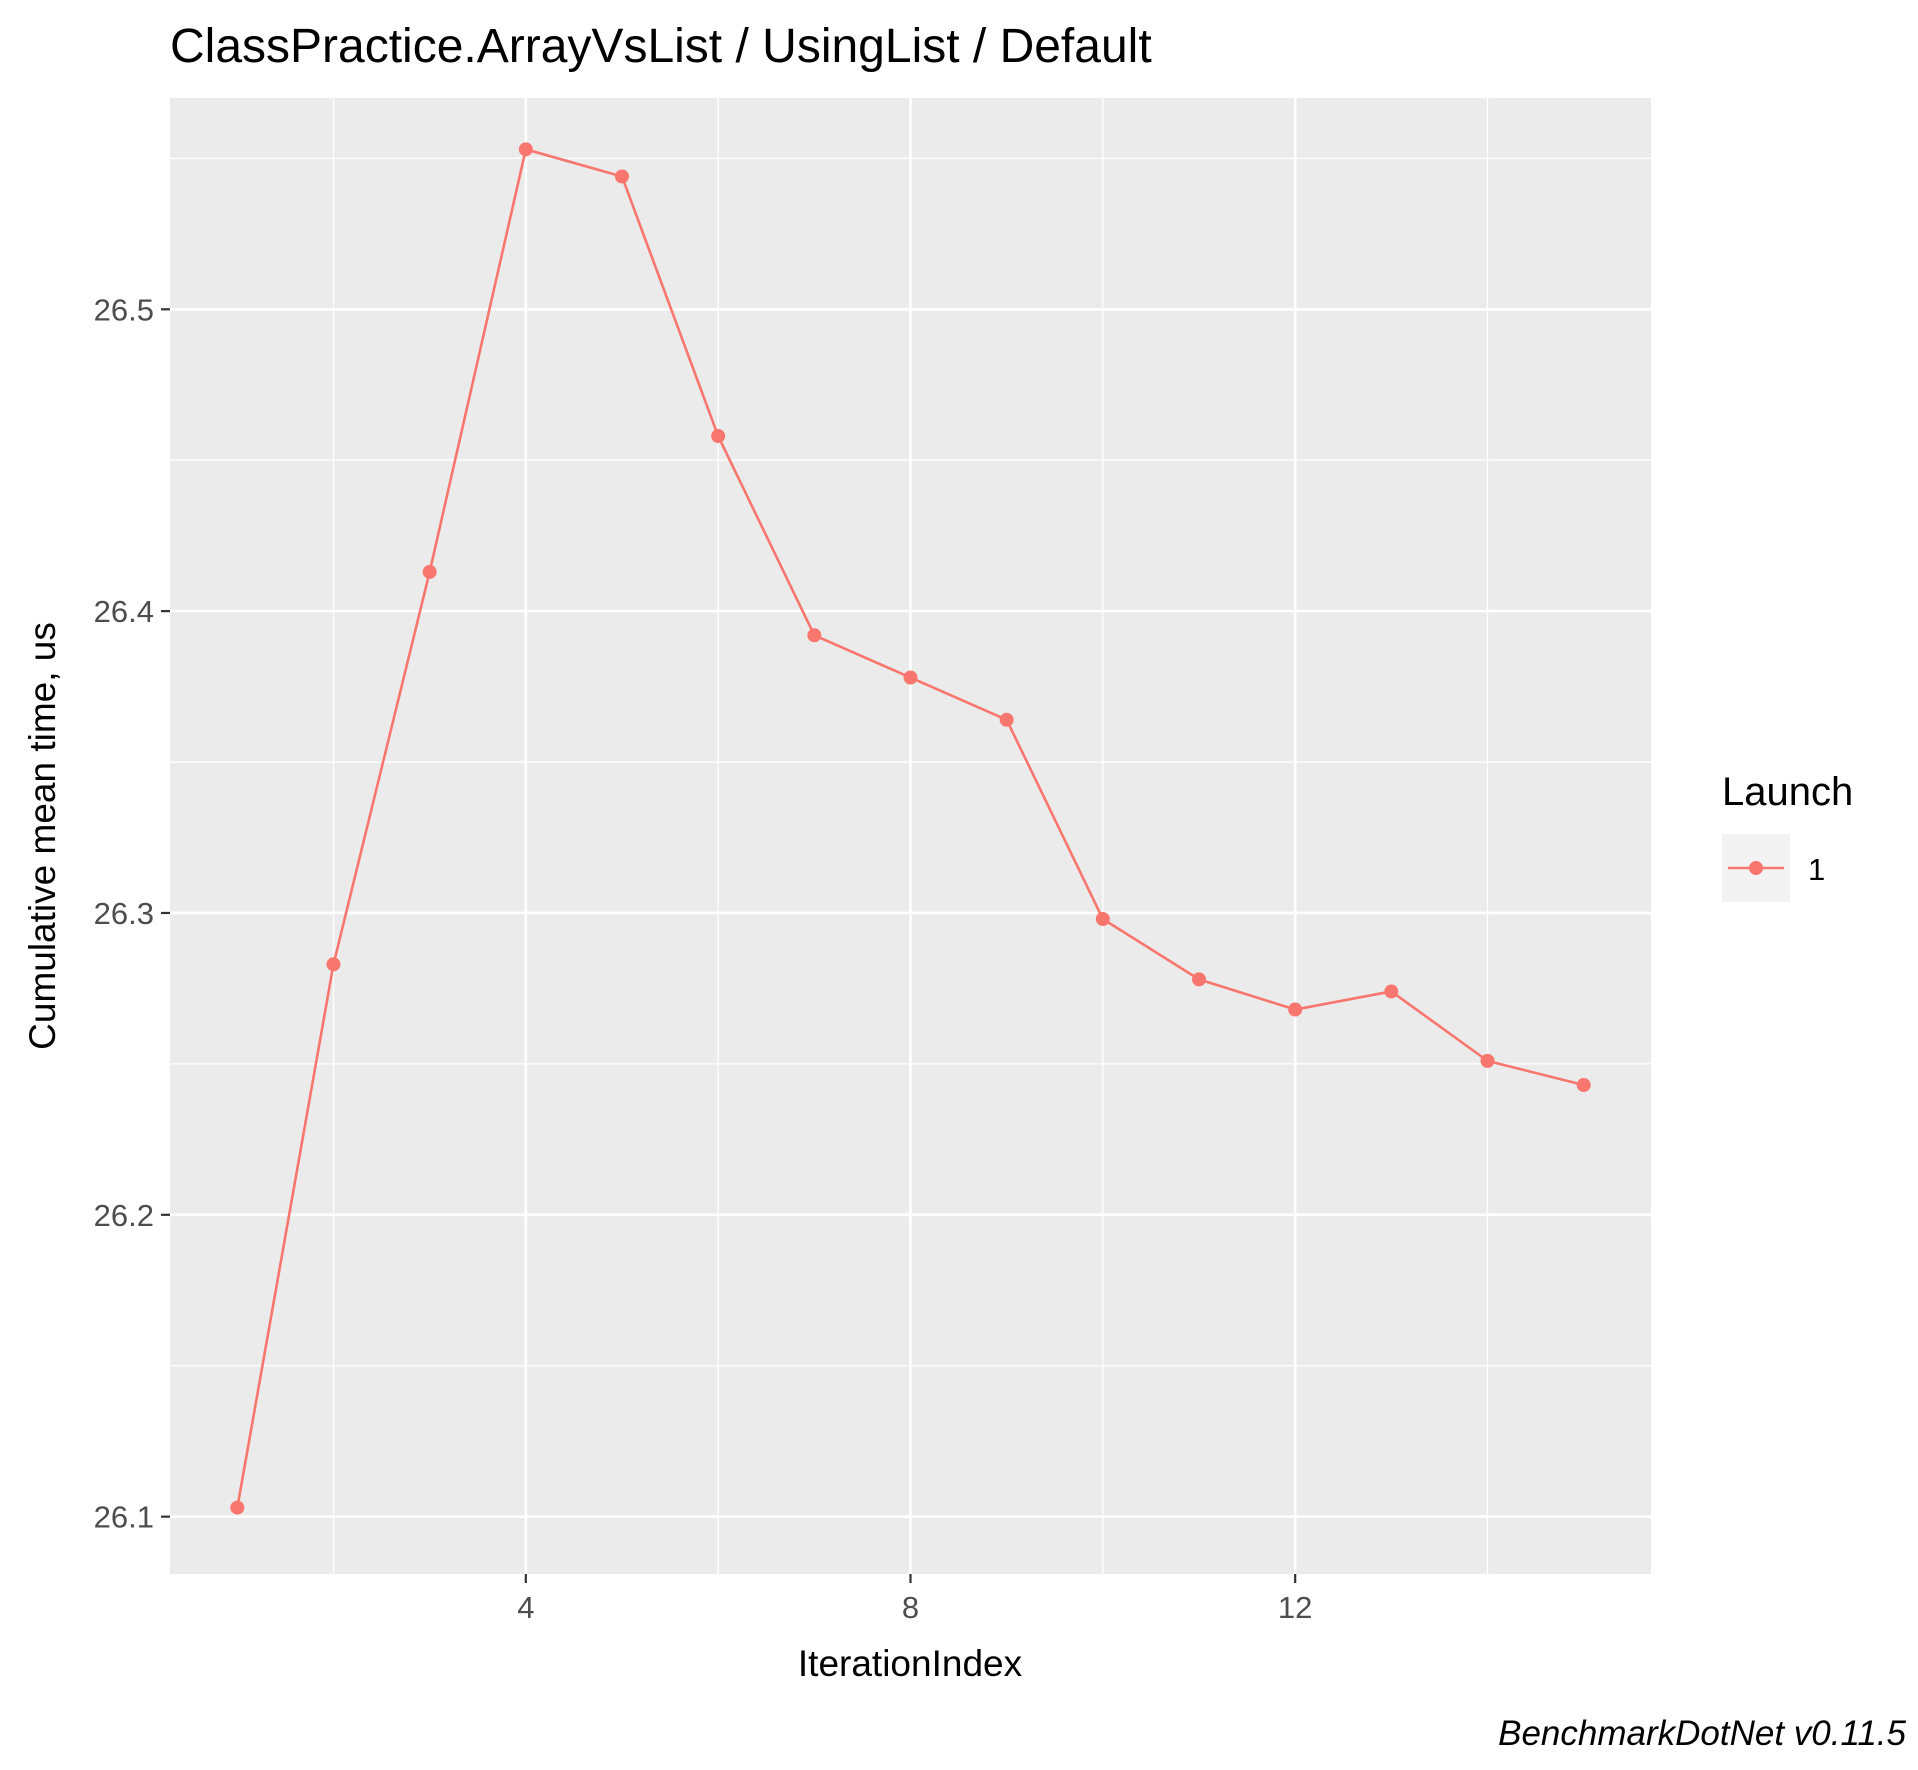 This screenshot has width=1918, height=1770. What do you see at coordinates (124, 1517) in the screenshot?
I see `y-tick-label: 26.1` at bounding box center [124, 1517].